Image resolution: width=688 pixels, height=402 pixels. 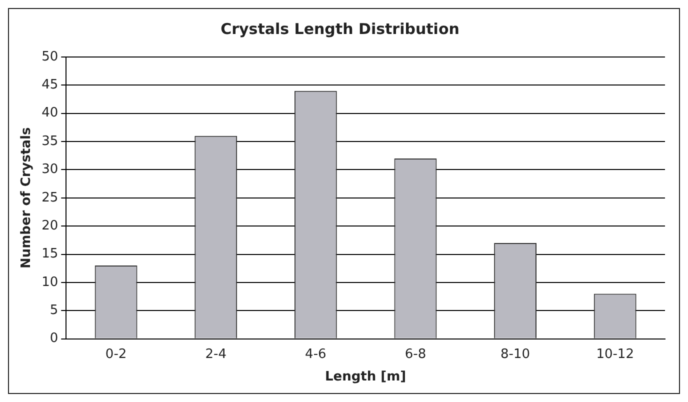 What do you see at coordinates (615, 354) in the screenshot?
I see `x-tick-label: 10-12` at bounding box center [615, 354].